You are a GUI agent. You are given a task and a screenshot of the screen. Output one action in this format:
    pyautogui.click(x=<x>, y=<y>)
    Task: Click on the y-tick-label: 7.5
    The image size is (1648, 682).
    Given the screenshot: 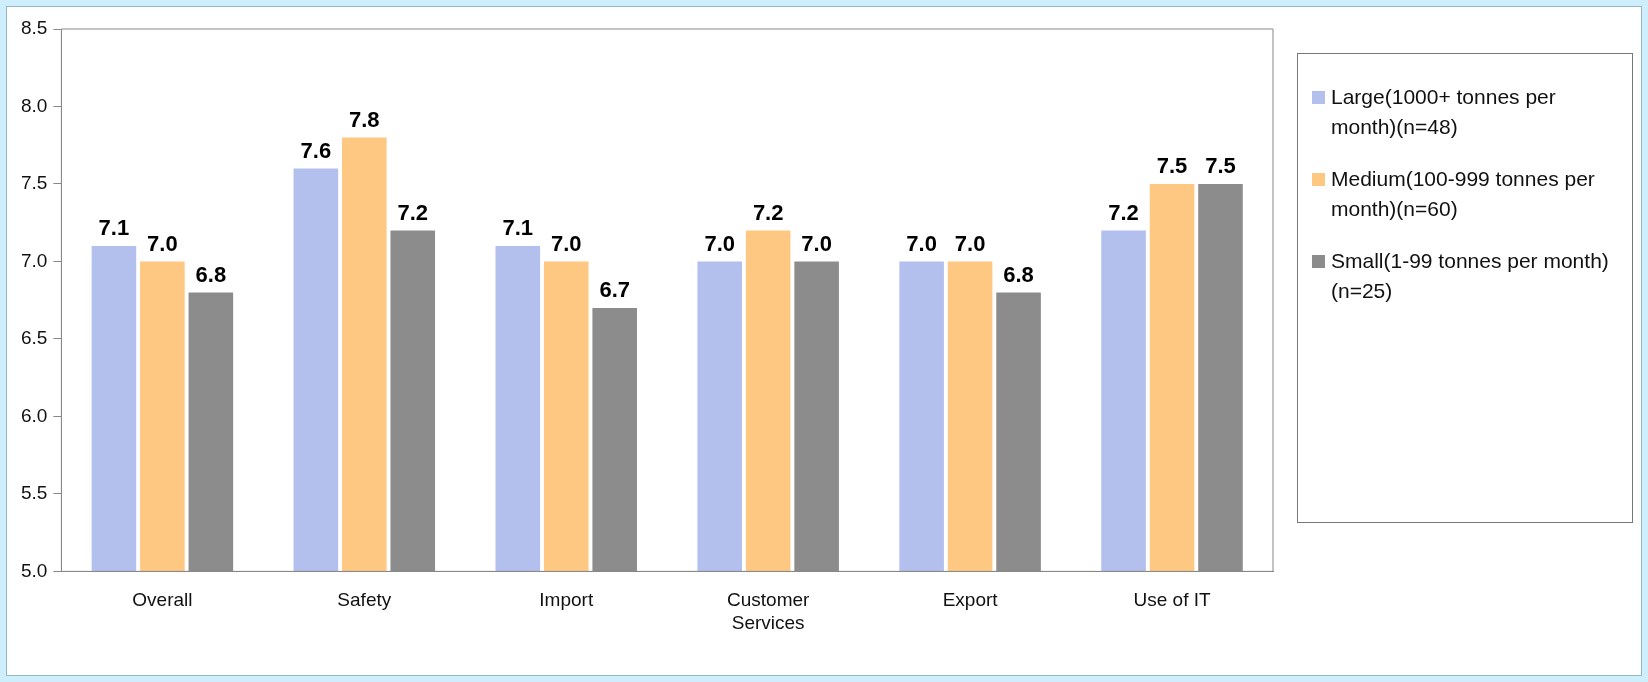 What is the action you would take?
    pyautogui.click(x=34, y=183)
    